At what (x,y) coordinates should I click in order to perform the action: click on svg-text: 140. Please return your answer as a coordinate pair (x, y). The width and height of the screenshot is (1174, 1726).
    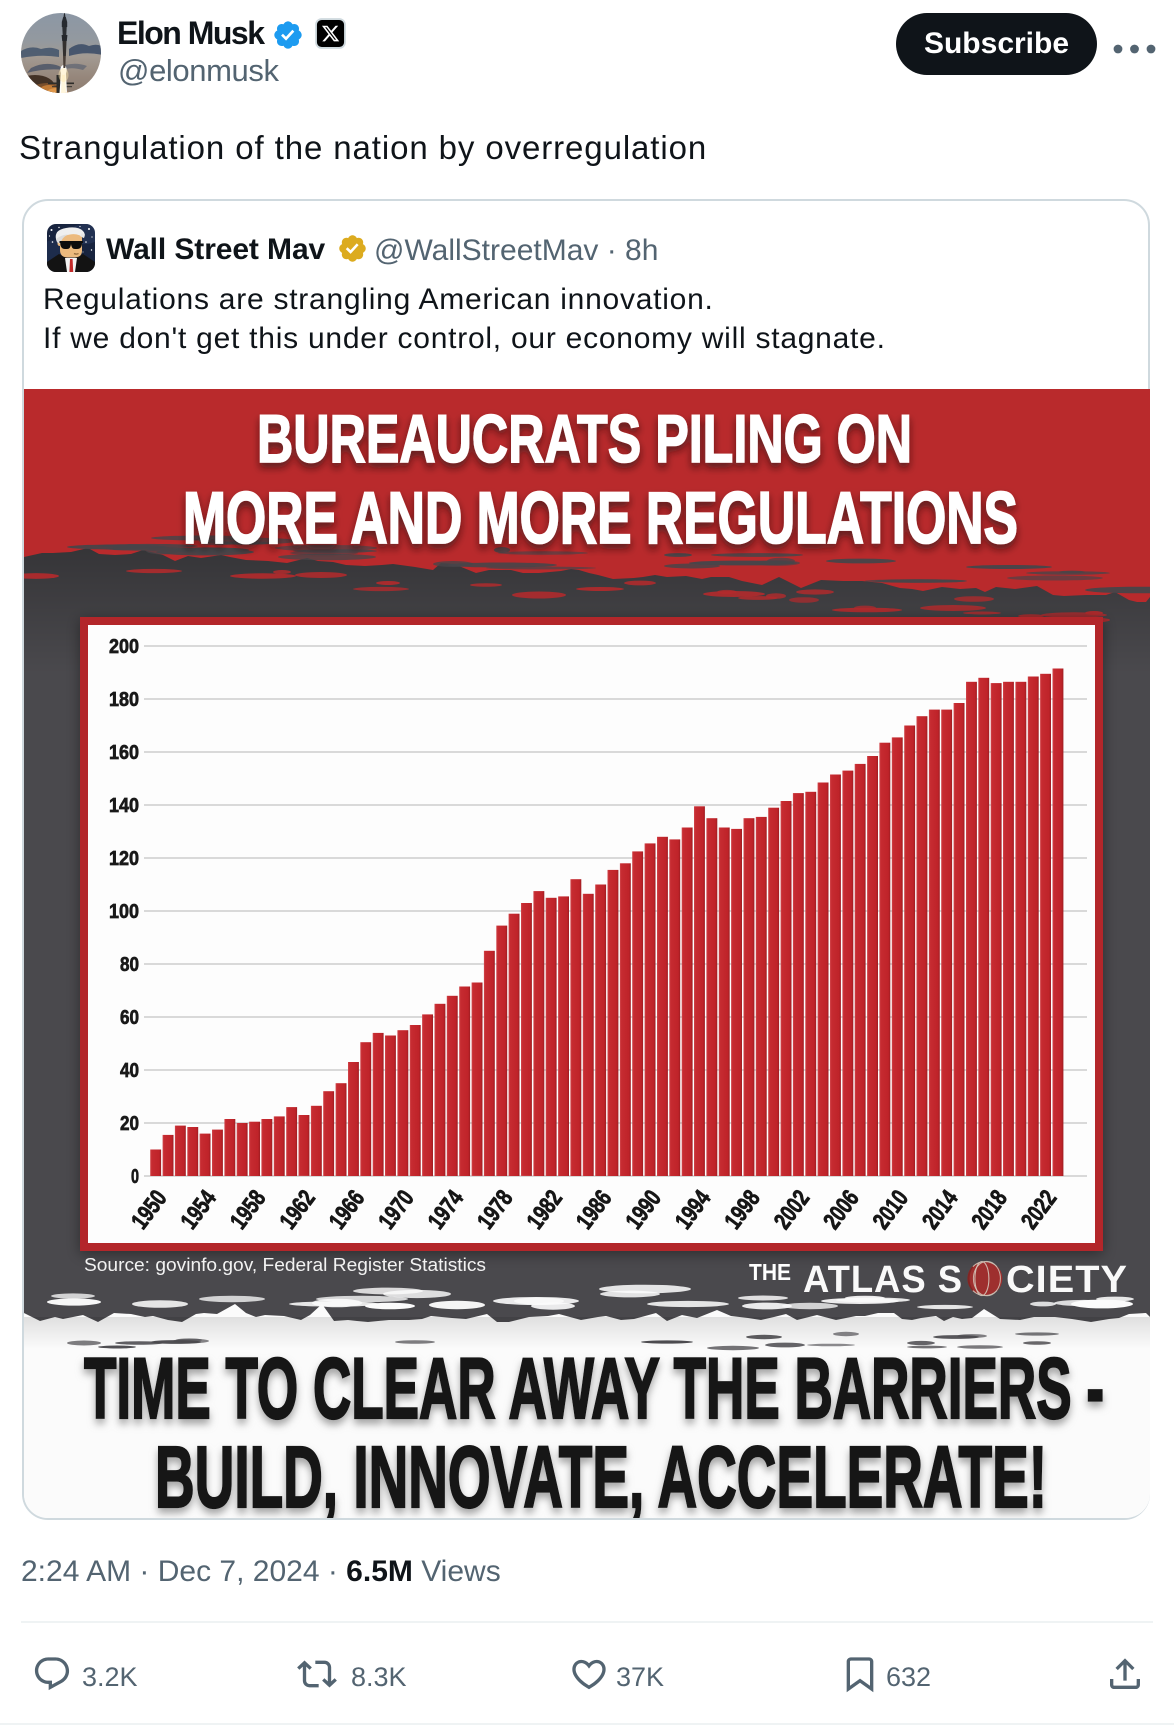
    Looking at the image, I should click on (124, 806).